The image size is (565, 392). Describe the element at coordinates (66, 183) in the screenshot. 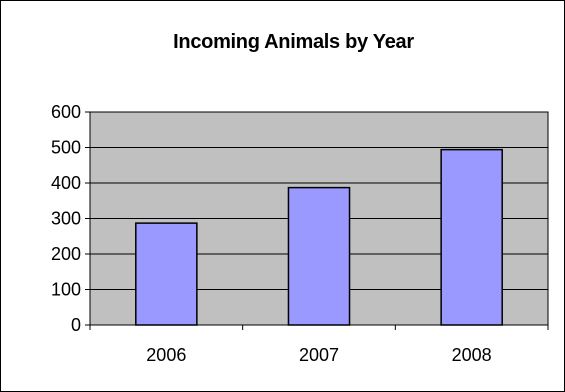

I see `y-tick-label-400: 400` at that location.